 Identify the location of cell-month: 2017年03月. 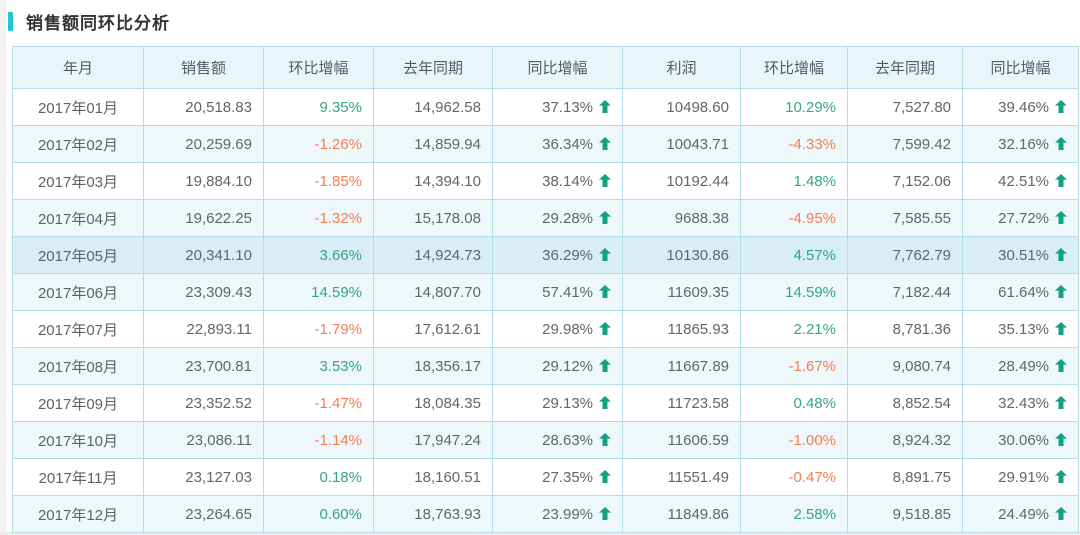
(78, 181).